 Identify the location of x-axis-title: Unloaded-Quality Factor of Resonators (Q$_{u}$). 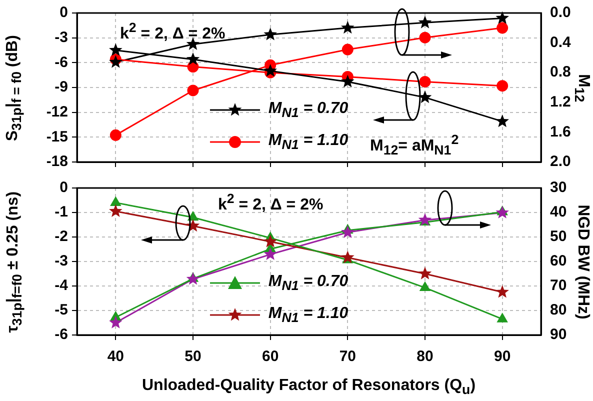
(309, 387).